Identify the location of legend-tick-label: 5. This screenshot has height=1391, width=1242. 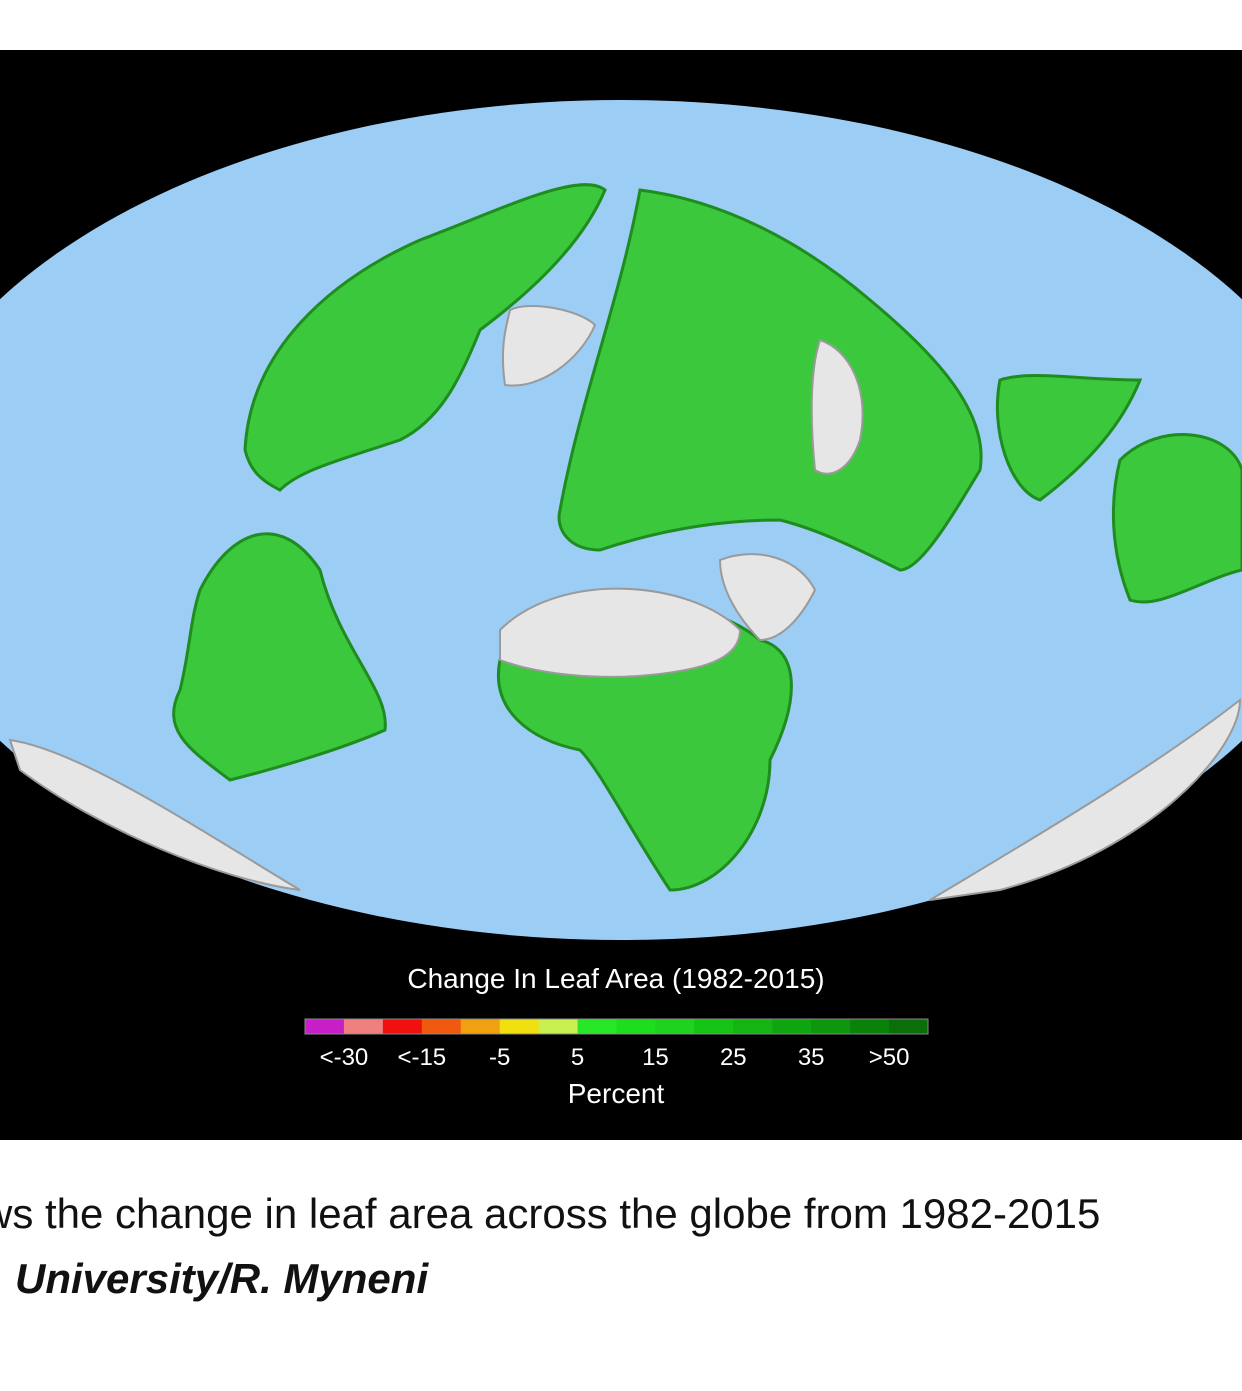
(577, 1057).